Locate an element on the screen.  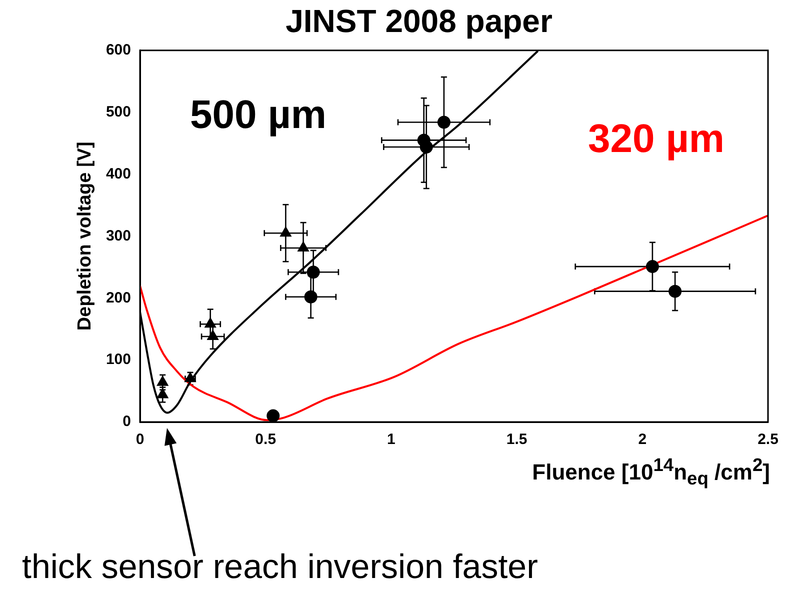
chart-title: JINST 2008 paper is located at coordinates (419, 21).